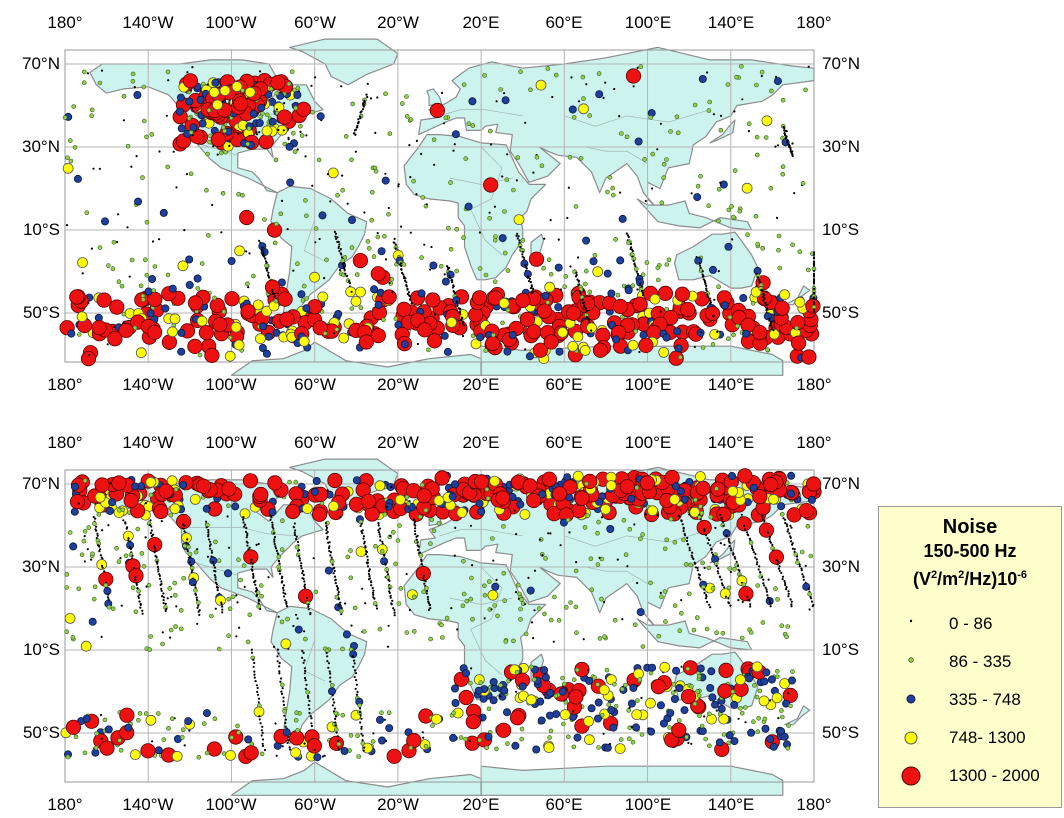 The height and width of the screenshot is (818, 1064). What do you see at coordinates (648, 22) in the screenshot?
I see `lon-label-top: 100°E` at bounding box center [648, 22].